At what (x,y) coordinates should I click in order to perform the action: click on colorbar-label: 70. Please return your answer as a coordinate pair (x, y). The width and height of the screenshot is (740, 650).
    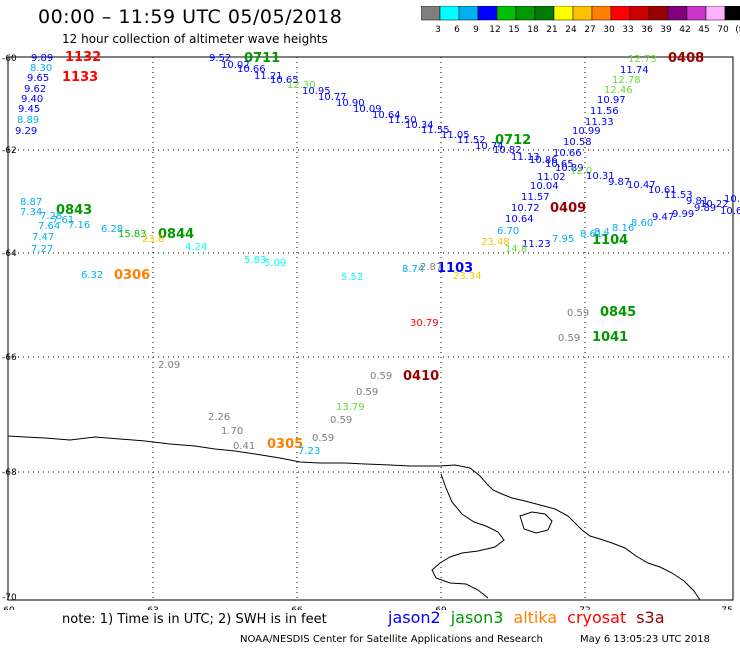
    Looking at the image, I should click on (723, 30).